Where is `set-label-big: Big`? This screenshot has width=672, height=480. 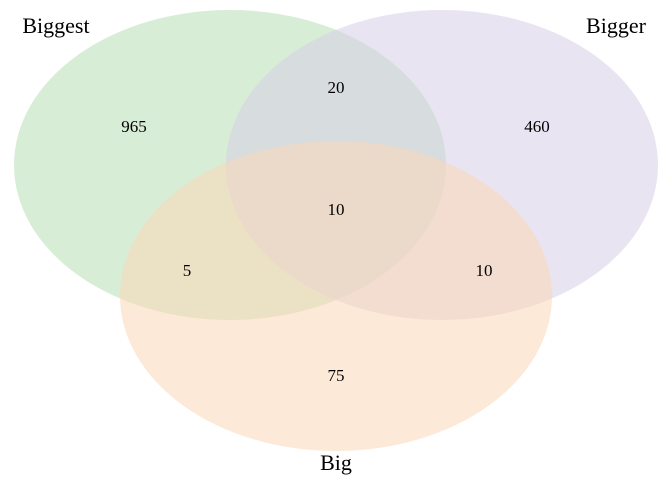
set-label-big: Big is located at coordinates (336, 462).